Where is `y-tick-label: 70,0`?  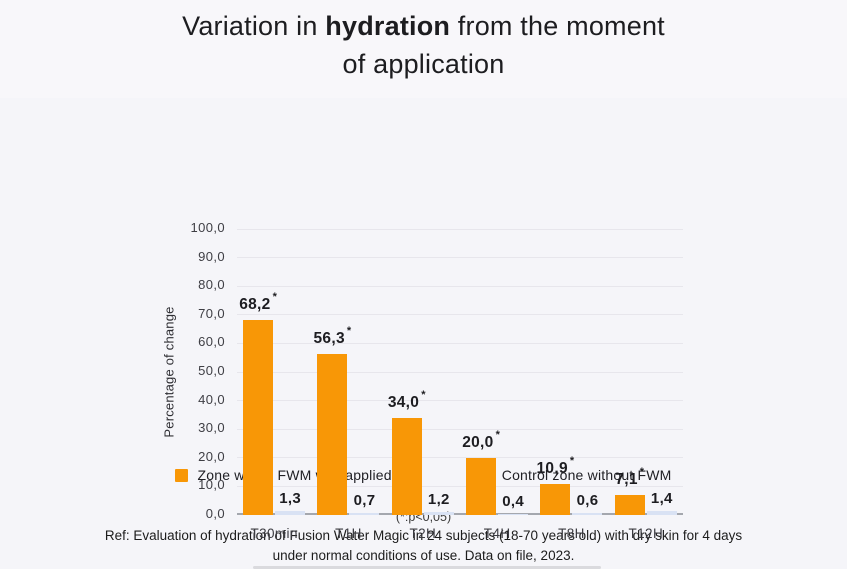 y-tick-label: 70,0 is located at coordinates (211, 313).